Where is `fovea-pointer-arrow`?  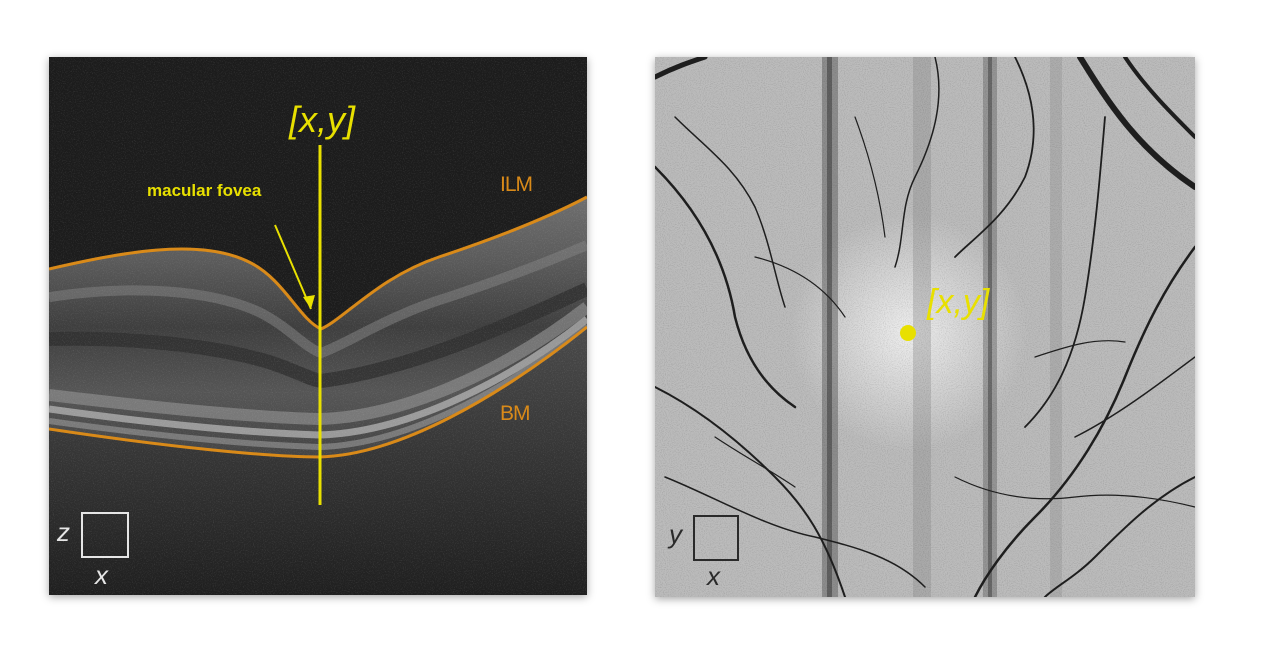 fovea-pointer-arrow is located at coordinates (293, 267).